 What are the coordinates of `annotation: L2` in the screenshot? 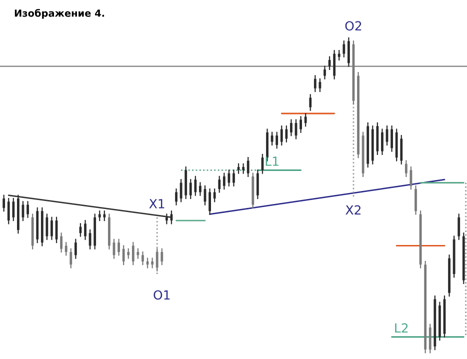 It's located at (401, 328).